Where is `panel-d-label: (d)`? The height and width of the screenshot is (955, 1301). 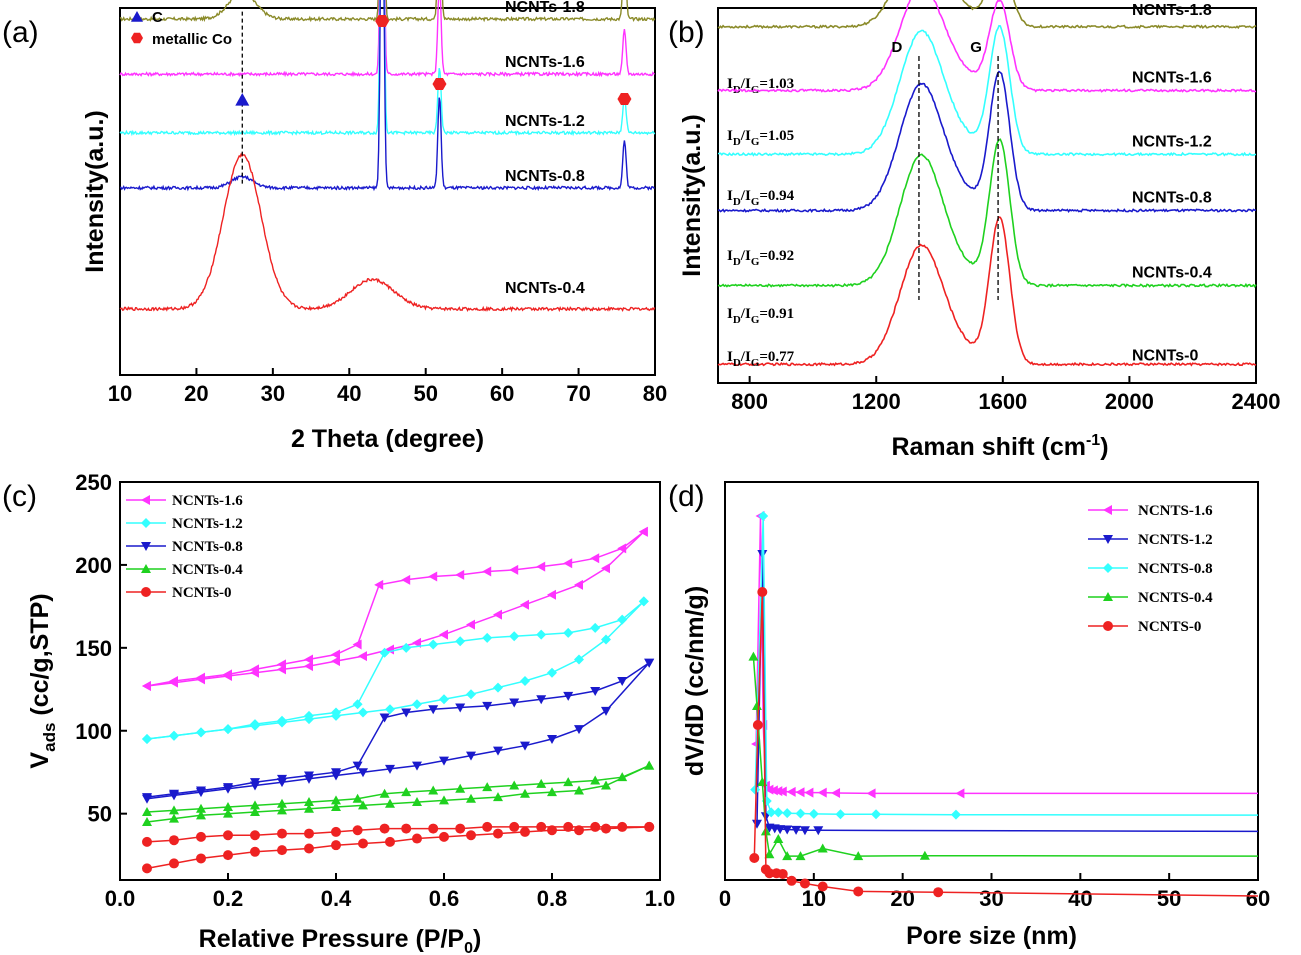
panel-d-label: (d) is located at coordinates (686, 496).